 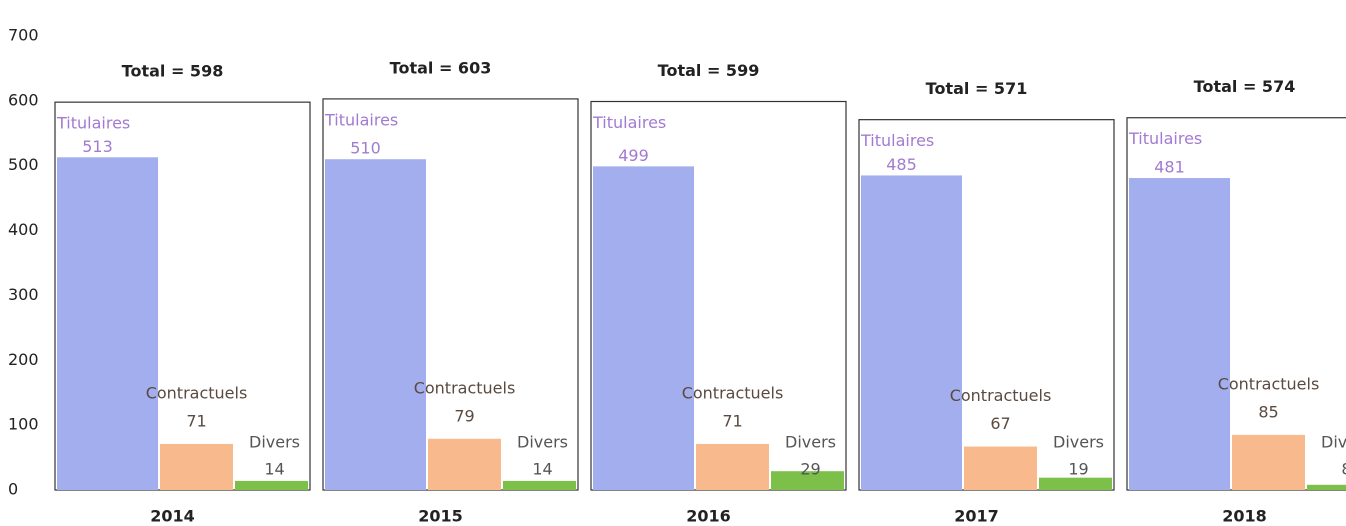 I want to click on value-label: 29, so click(x=810, y=469).